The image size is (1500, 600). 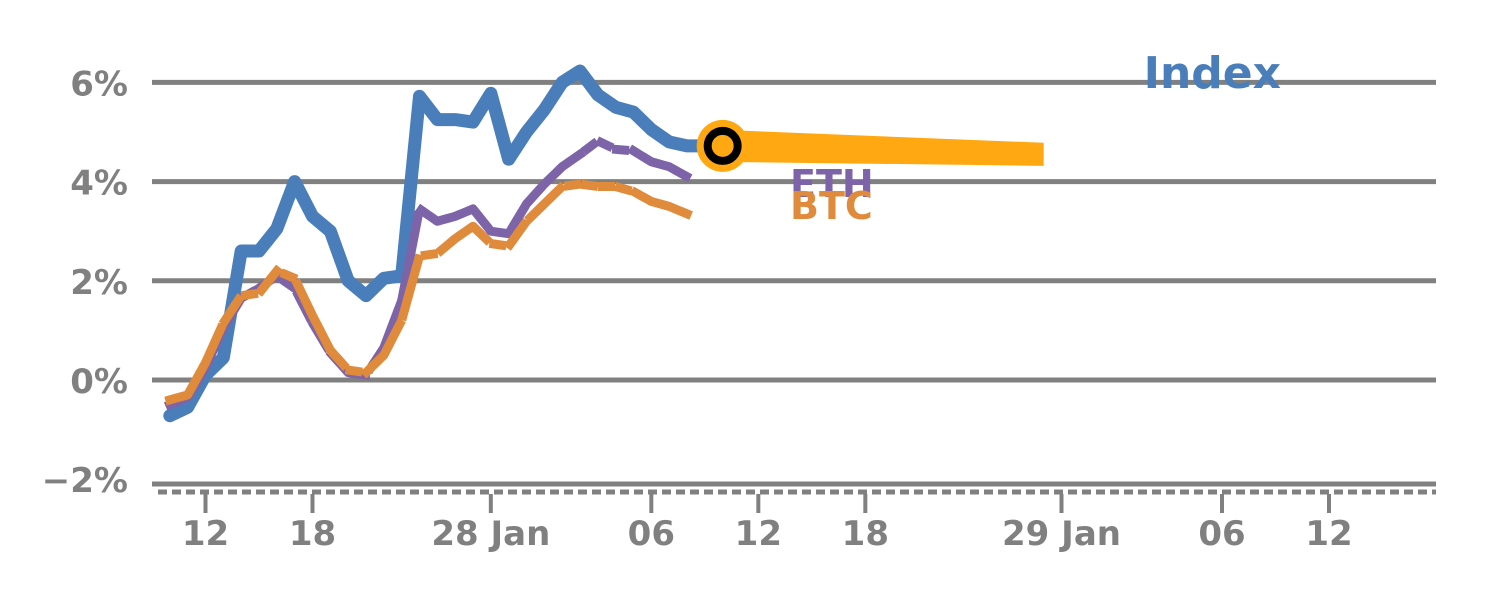 I want to click on series-line-btc, so click(x=428, y=292).